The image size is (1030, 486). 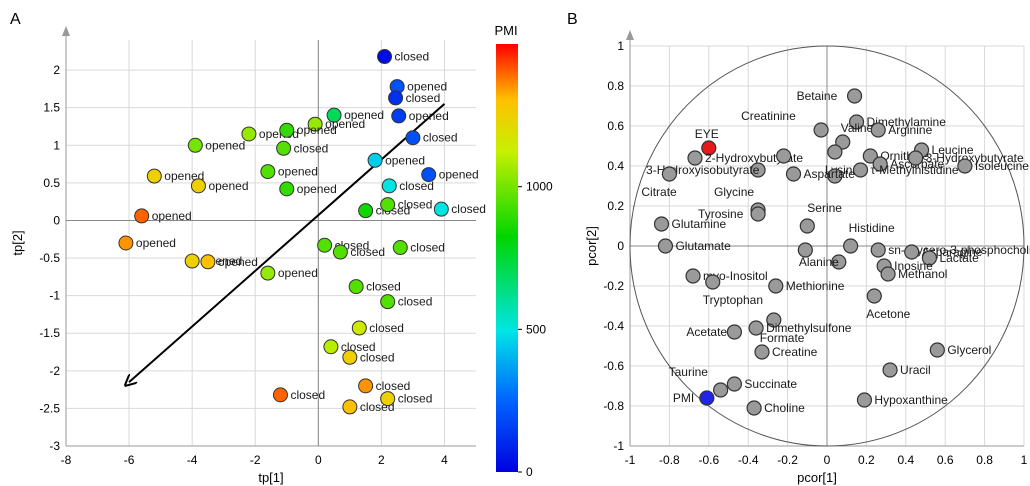 I want to click on panel-b-point-label: Asparagine, so click(x=952, y=252).